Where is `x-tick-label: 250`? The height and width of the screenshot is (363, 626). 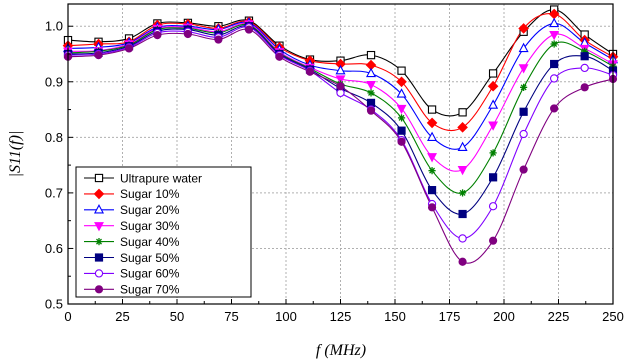 x-tick-label: 250 is located at coordinates (613, 316).